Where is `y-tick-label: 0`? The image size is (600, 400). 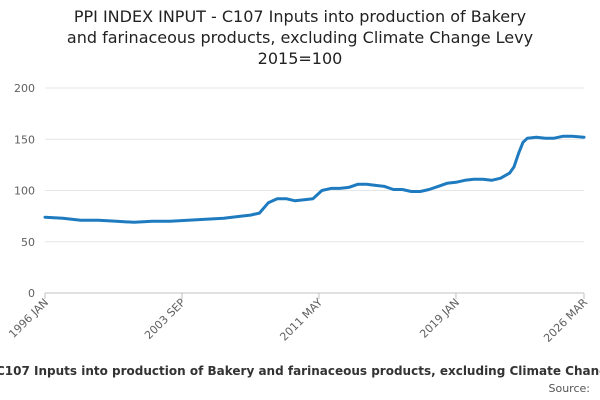
y-tick-label: 0 is located at coordinates (31, 293).